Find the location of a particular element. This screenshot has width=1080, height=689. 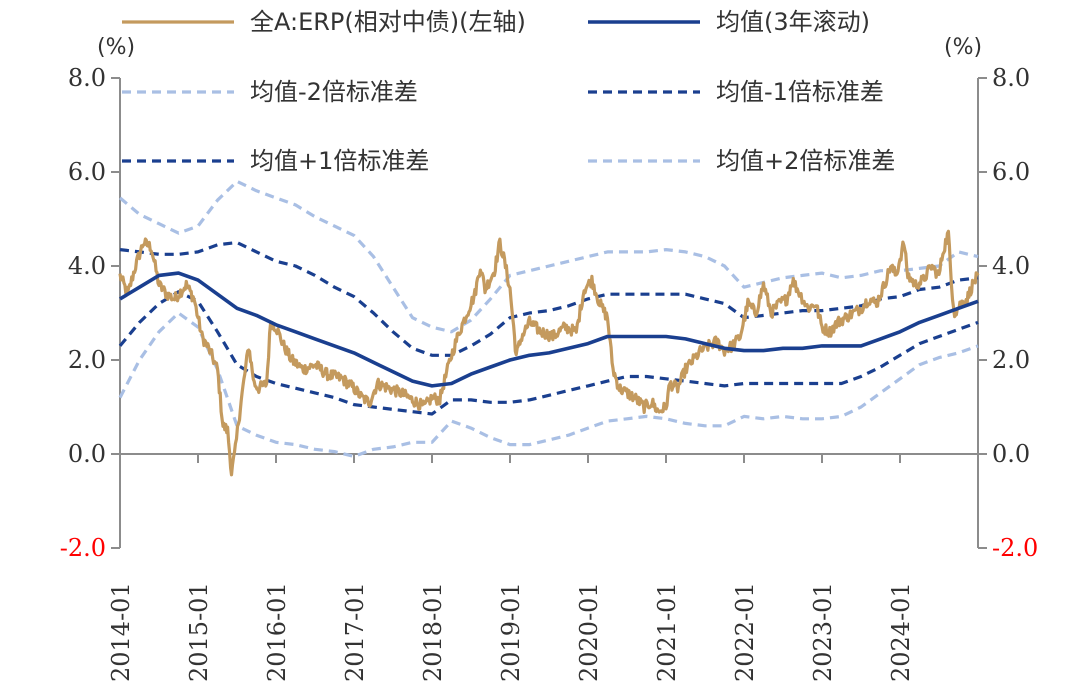

left-axis-unit: (%) is located at coordinates (116, 47).